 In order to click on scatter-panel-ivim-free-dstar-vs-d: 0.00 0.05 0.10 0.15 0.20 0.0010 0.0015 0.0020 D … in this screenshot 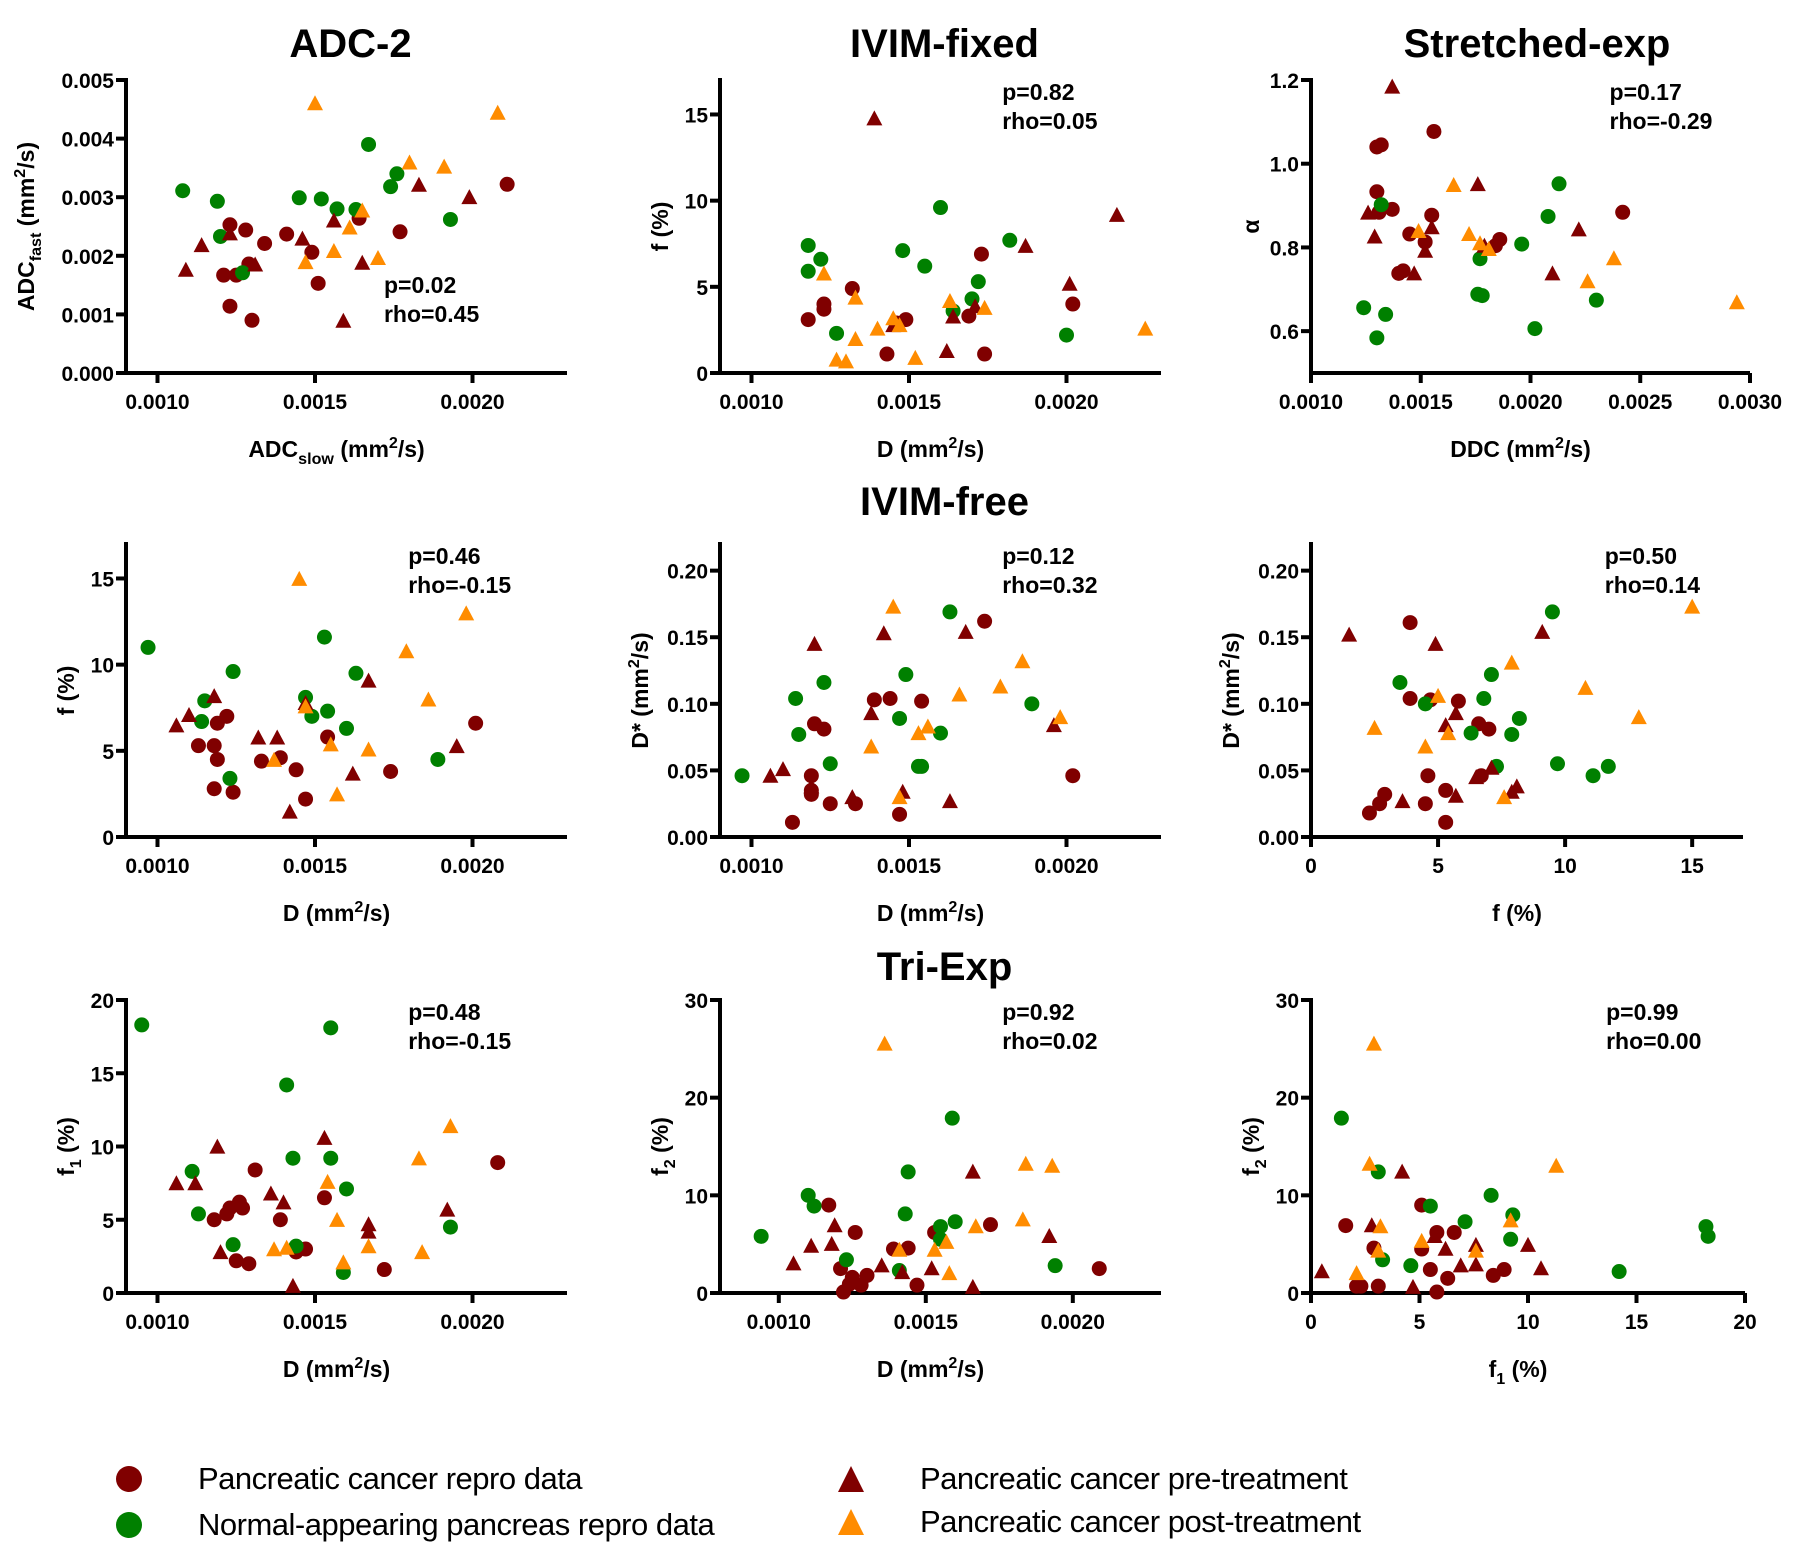, I will do `click(893, 734)`.